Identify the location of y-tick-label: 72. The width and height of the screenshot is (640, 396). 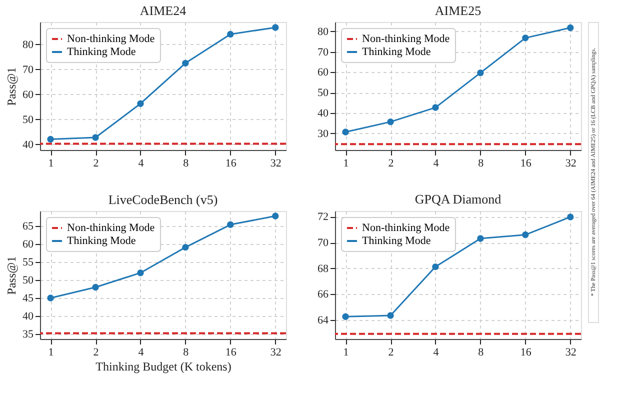
(323, 217).